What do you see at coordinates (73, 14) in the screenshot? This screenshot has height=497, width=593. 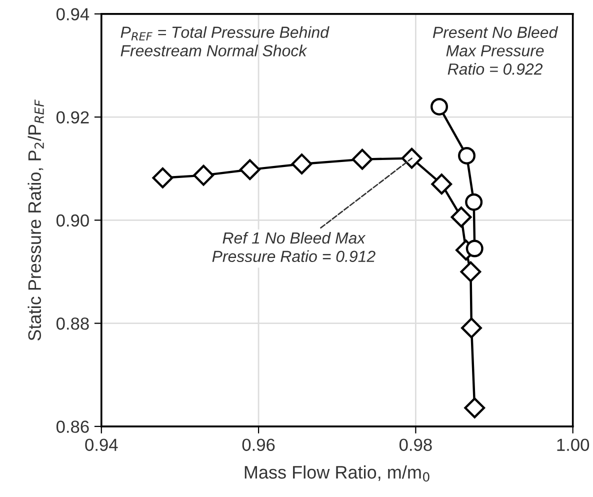 I see `y-tick-label: 0.94` at bounding box center [73, 14].